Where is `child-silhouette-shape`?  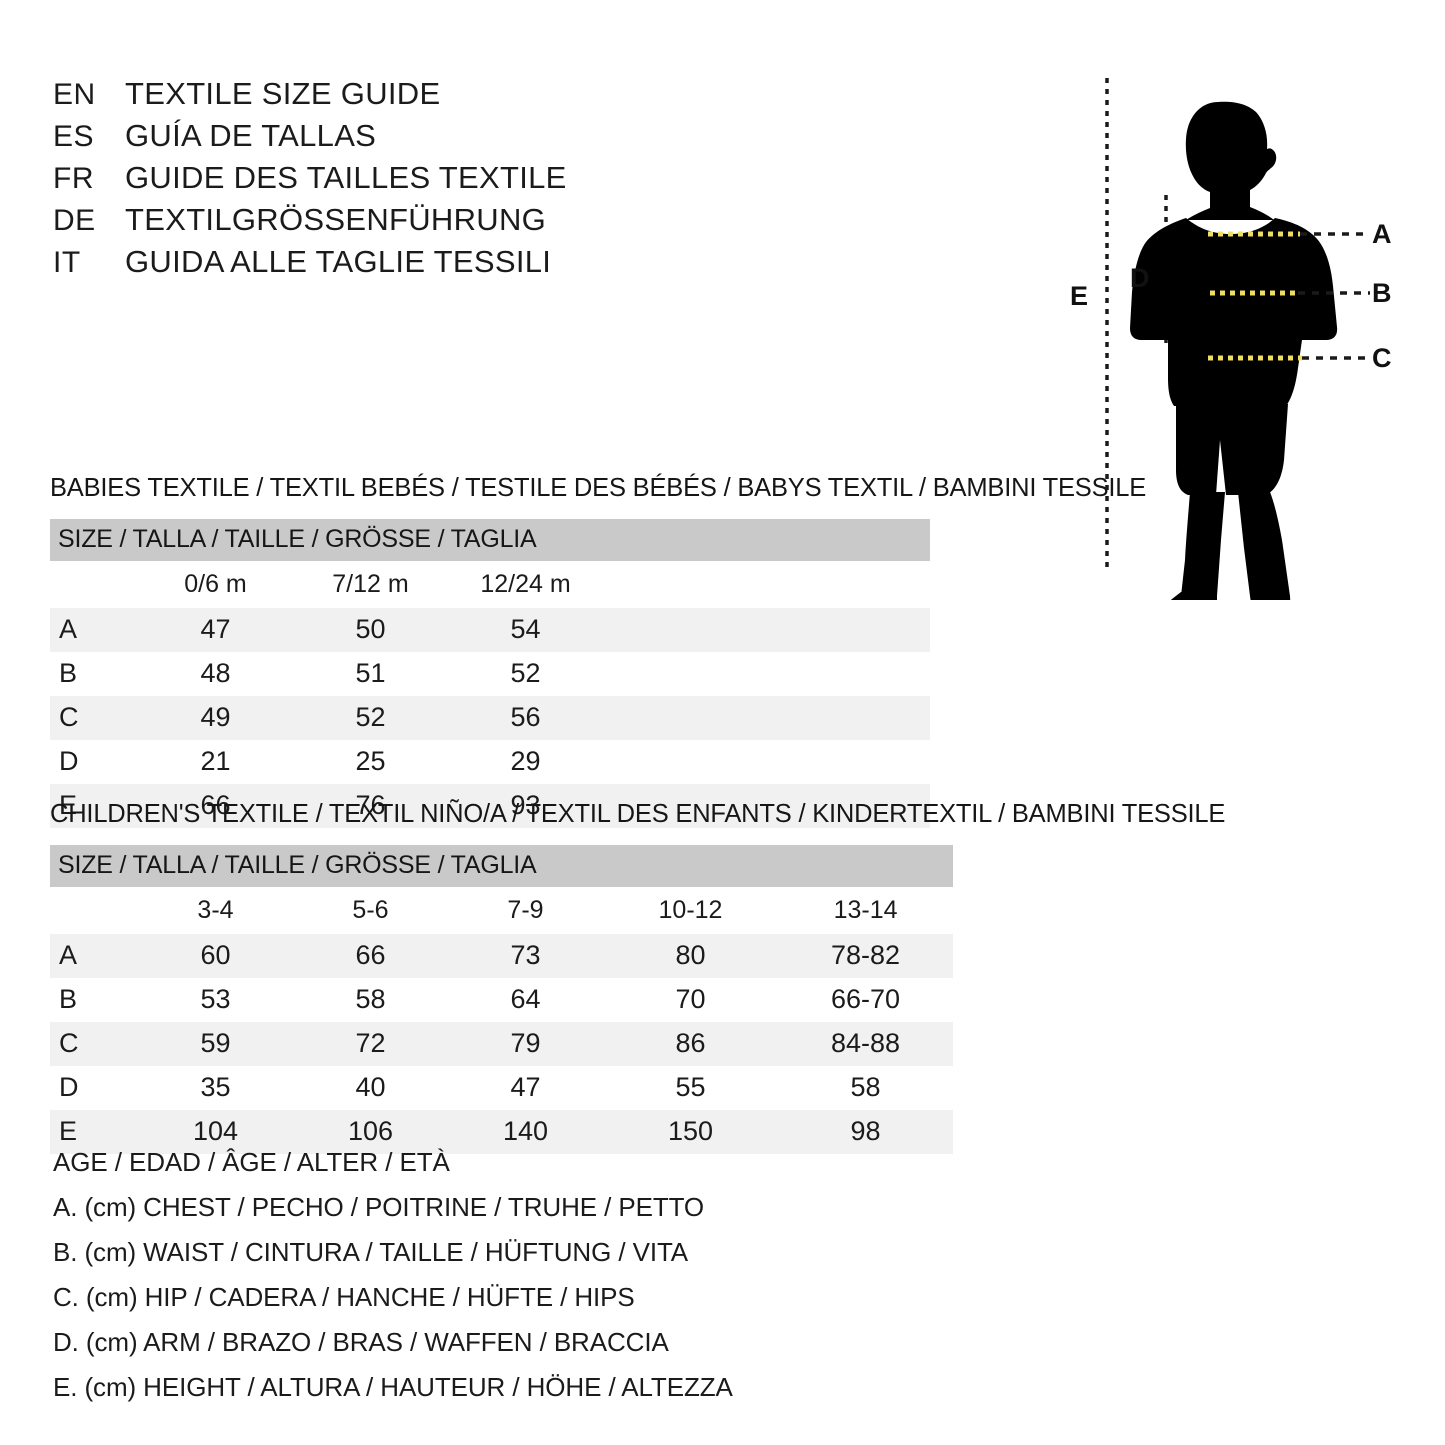
child-silhouette-shape is located at coordinates (1234, 350).